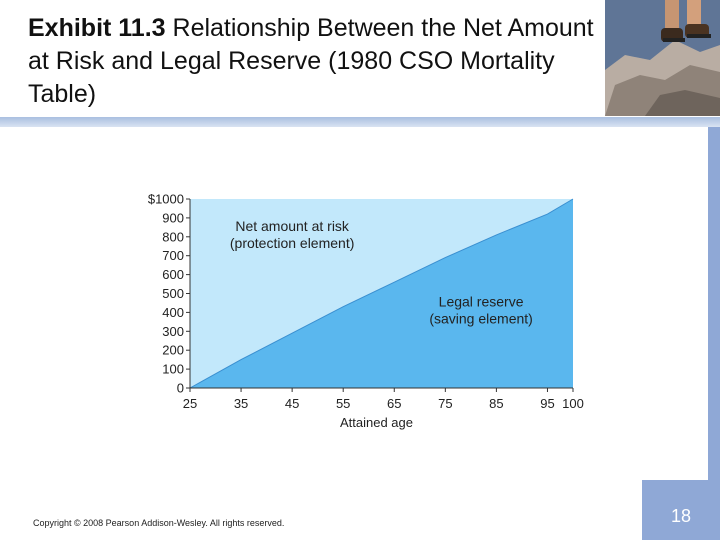 The height and width of the screenshot is (540, 720). I want to click on y-tick-label: 500, so click(173, 293).